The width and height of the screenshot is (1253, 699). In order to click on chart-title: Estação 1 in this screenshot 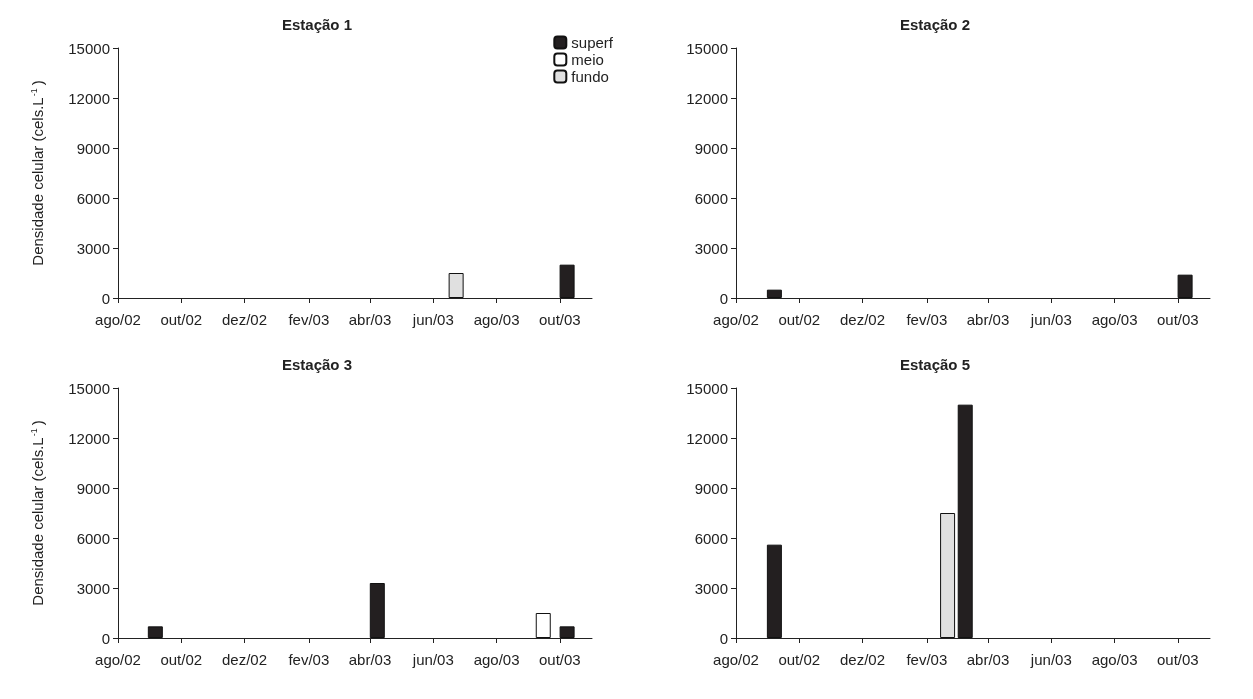, I will do `click(317, 24)`.